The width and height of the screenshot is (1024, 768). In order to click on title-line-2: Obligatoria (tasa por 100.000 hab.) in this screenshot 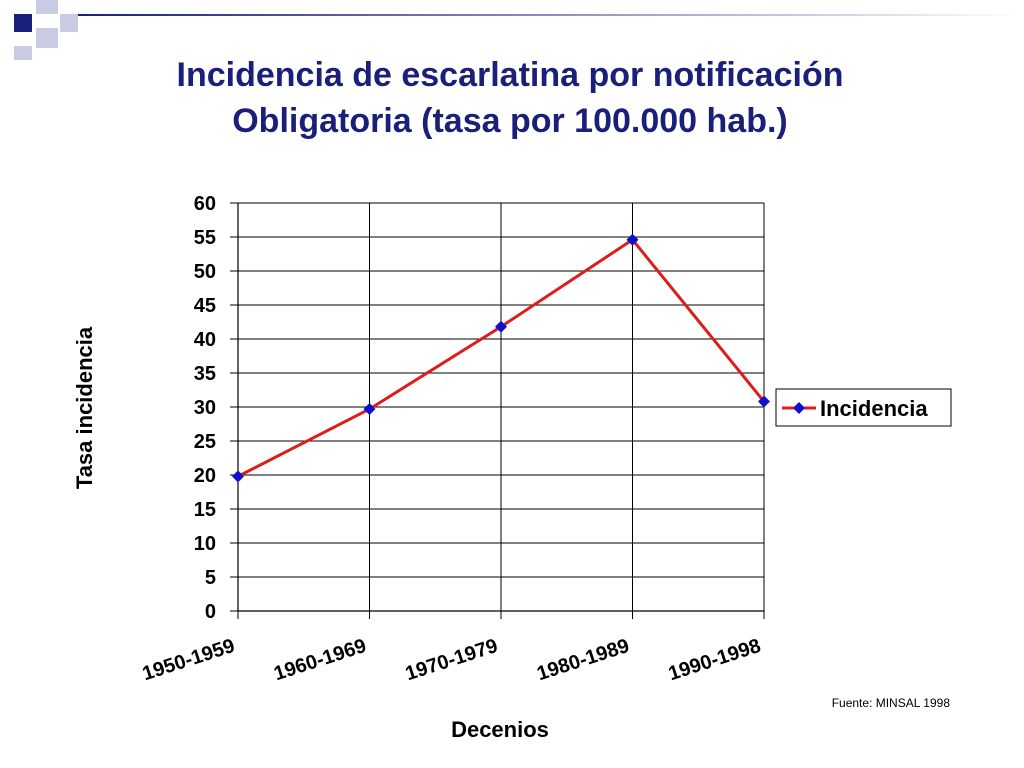, I will do `click(510, 121)`.